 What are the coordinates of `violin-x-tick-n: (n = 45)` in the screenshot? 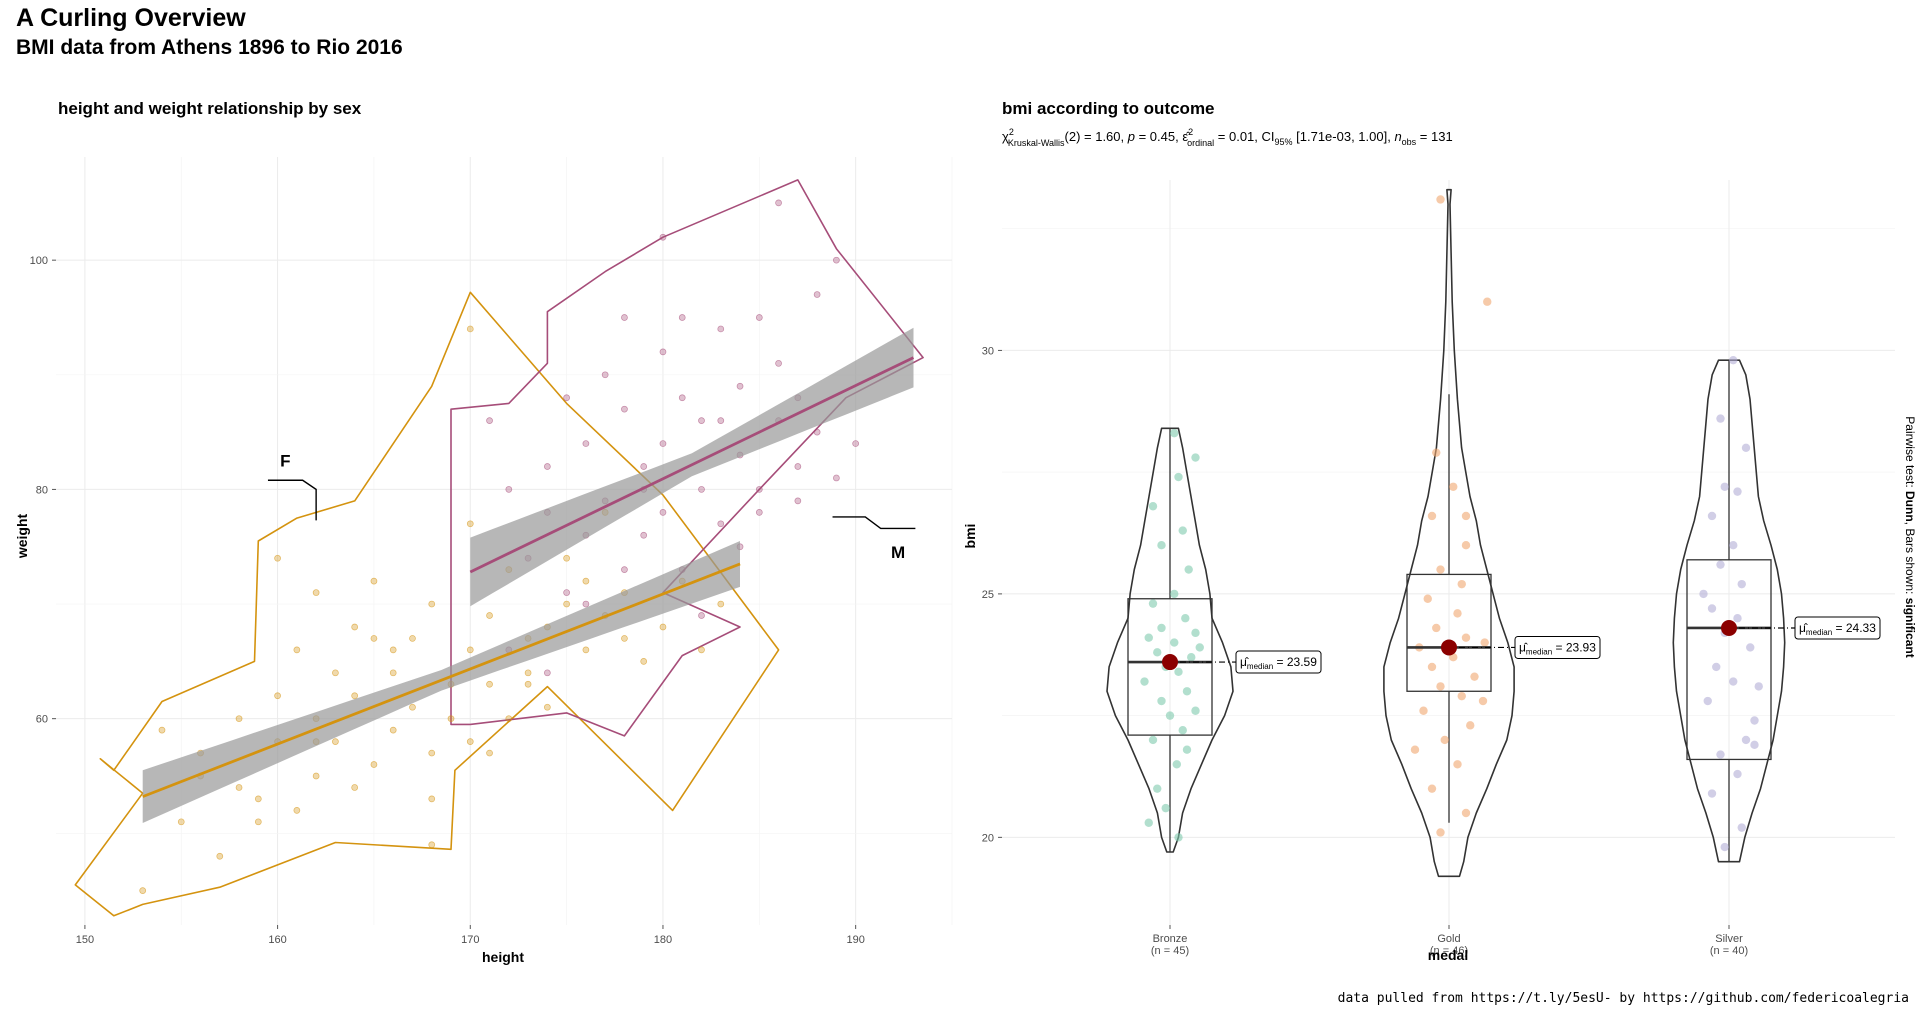 It's located at (1170, 951).